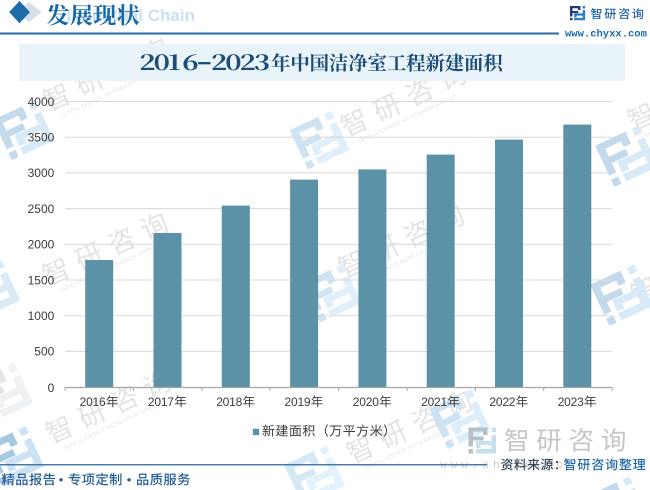 This screenshot has height=490, width=650. I want to click on svg-text: 2500, so click(41, 209).